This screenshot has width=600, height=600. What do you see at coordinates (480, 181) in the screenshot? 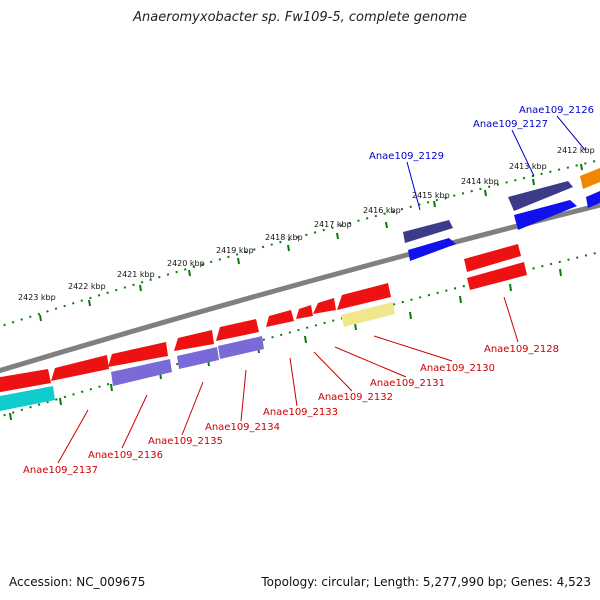
I see `tick-label-2414: 2414 kbp` at bounding box center [480, 181].